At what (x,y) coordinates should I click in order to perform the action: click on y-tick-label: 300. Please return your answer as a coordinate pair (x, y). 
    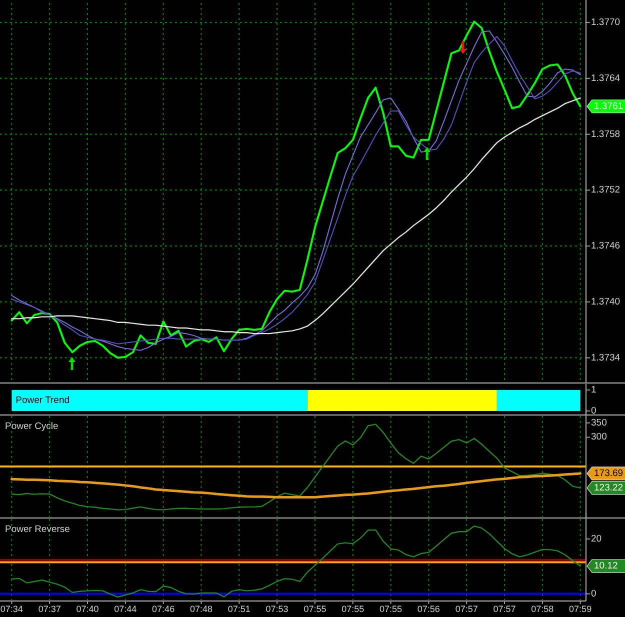
    Looking at the image, I should click on (599, 437).